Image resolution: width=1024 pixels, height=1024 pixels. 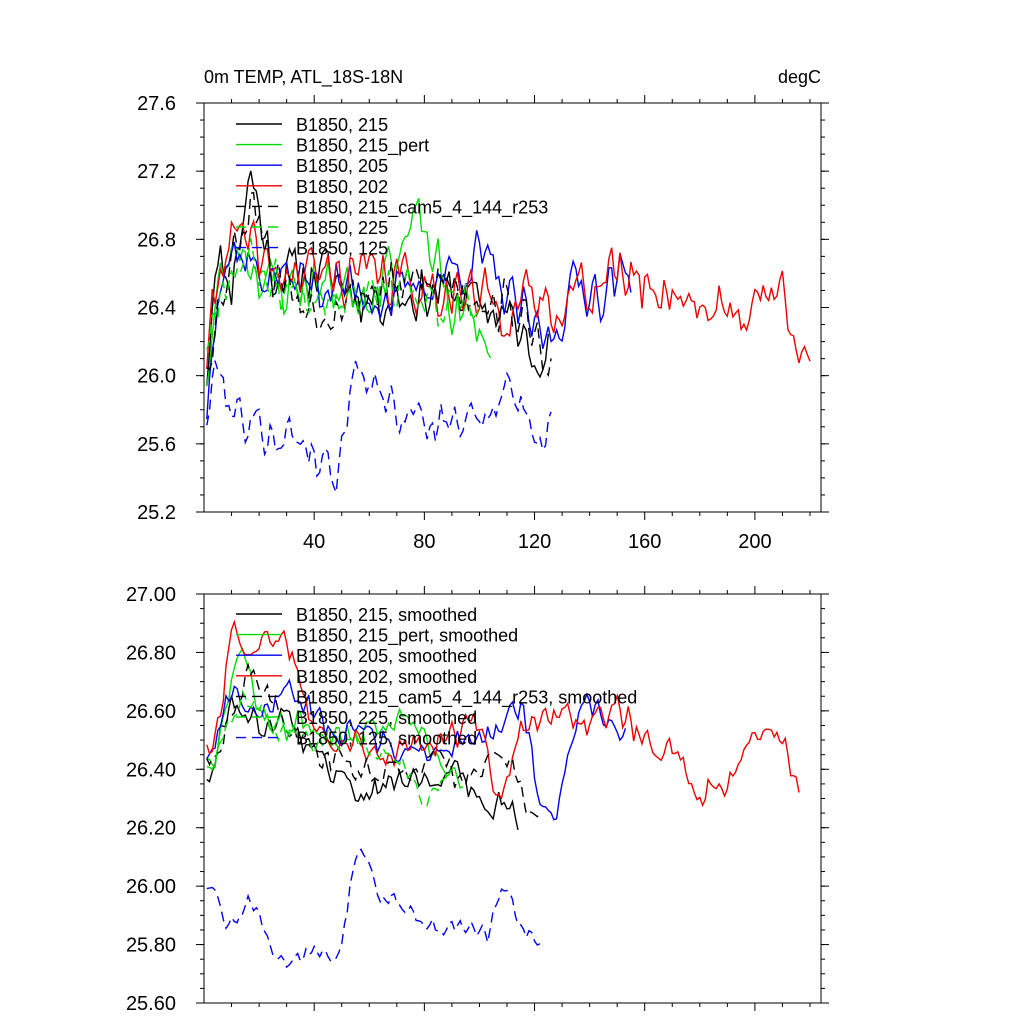 What do you see at coordinates (386, 739) in the screenshot?
I see `legend-label: B1850, 125, smoothed` at bounding box center [386, 739].